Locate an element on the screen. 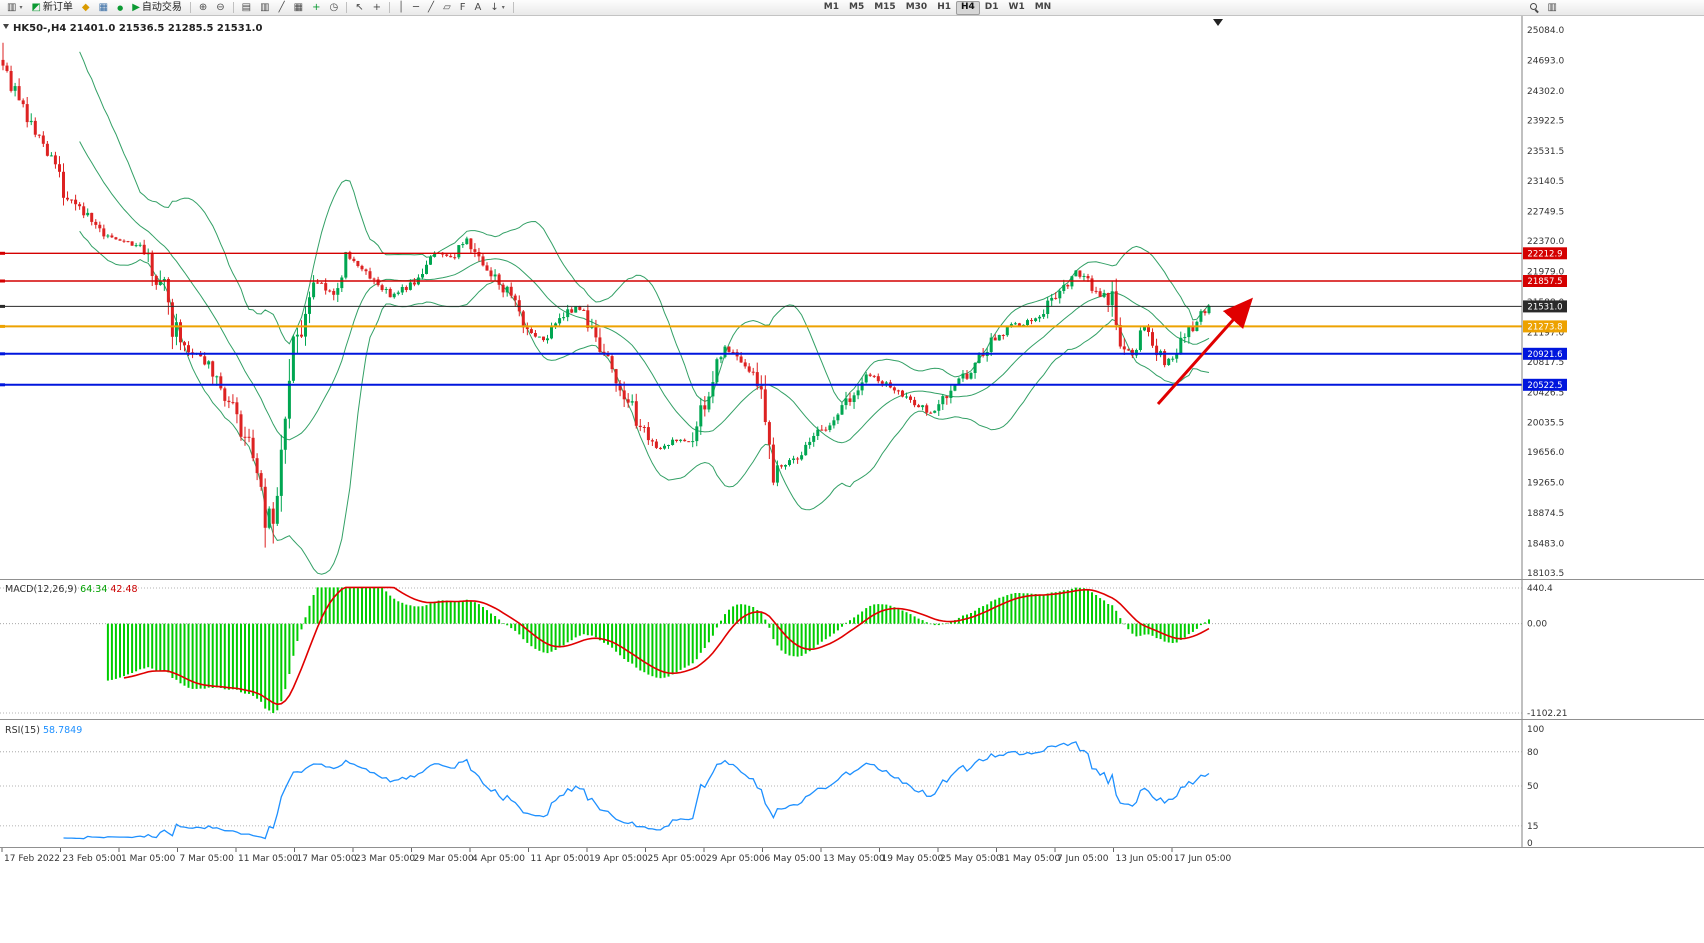 The width and height of the screenshot is (1704, 943). search-button is located at coordinates (1534, 8).